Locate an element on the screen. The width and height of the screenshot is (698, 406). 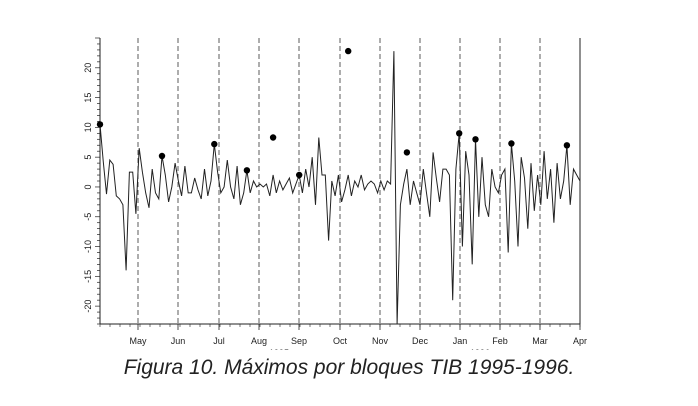
y-tick-label: 10 is located at coordinates (88, 127).